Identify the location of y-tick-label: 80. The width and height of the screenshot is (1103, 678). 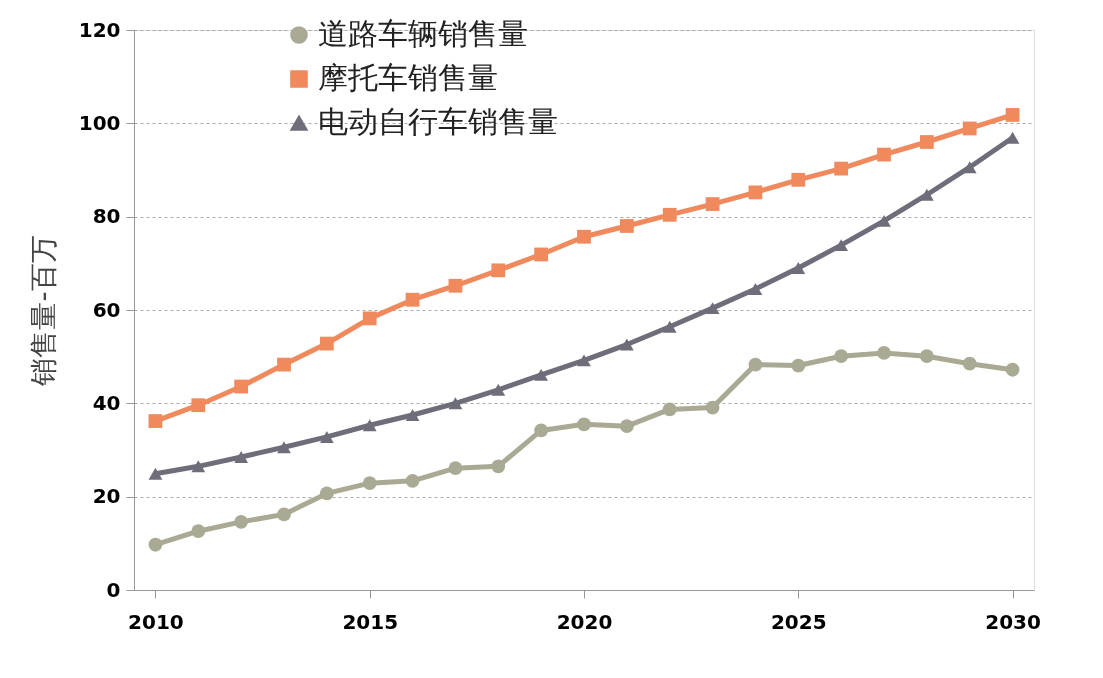
(106, 216).